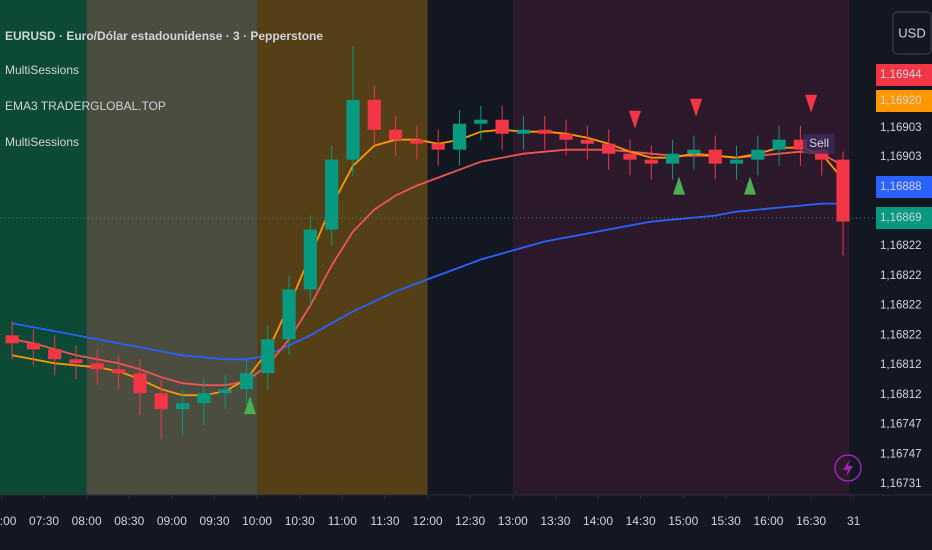 This screenshot has height=550, width=932. Describe the element at coordinates (726, 521) in the screenshot. I see `x-tick-label: 15:30` at that location.